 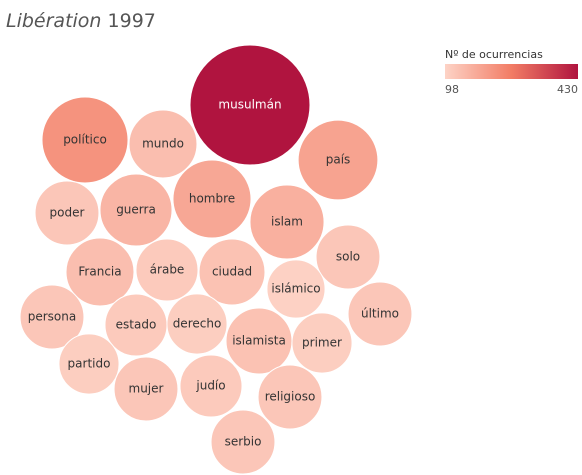 I want to click on legend-ramp, so click(x=511, y=71).